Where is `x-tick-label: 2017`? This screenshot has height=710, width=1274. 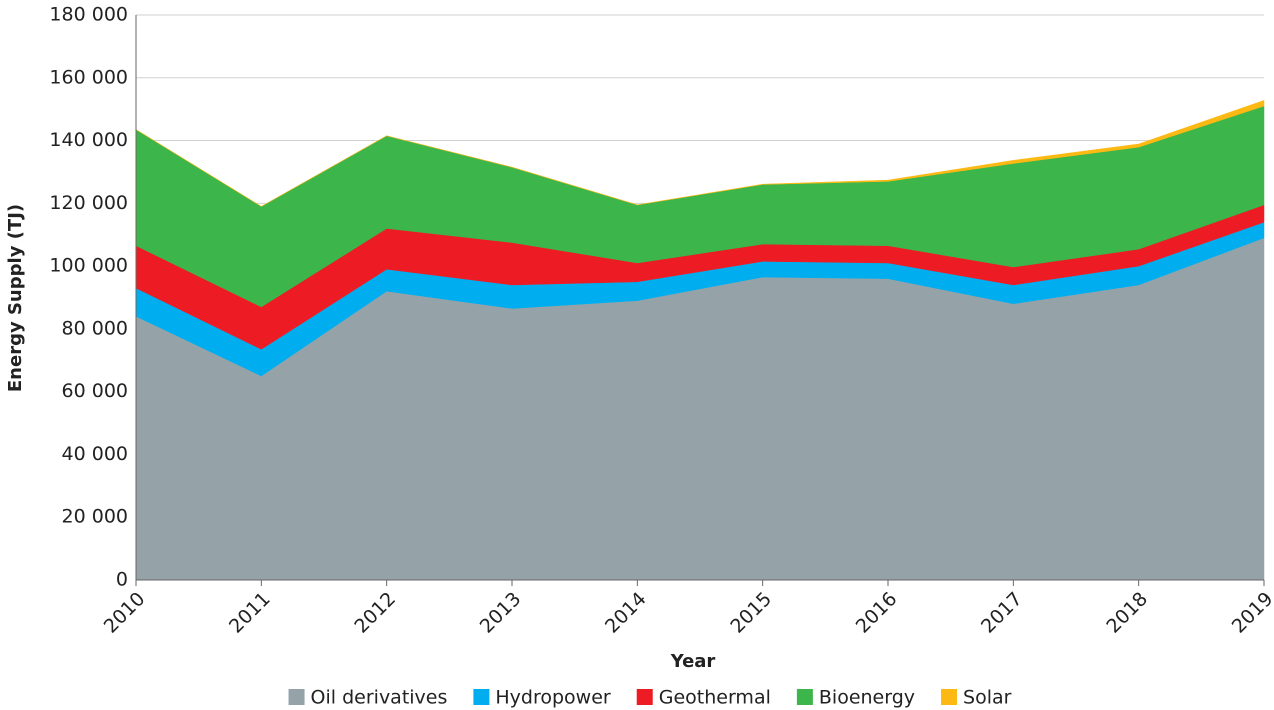
x-tick-label: 2017 is located at coordinates (1002, 613).